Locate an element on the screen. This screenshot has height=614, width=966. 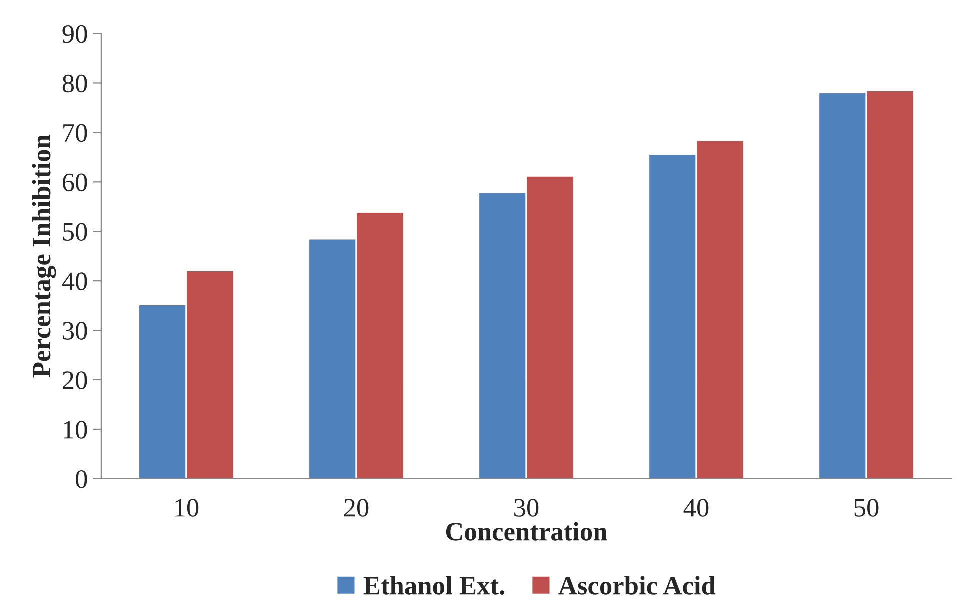
y-axis-title: Percentage Inhibition is located at coordinates (44, 256).